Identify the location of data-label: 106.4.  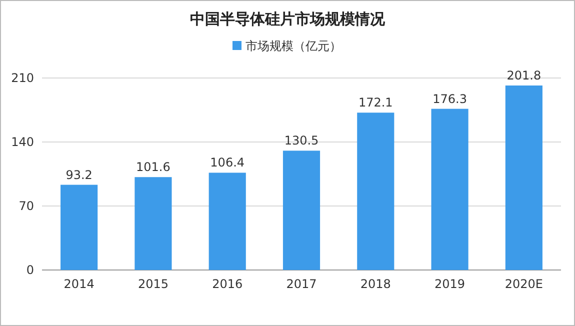
(227, 163).